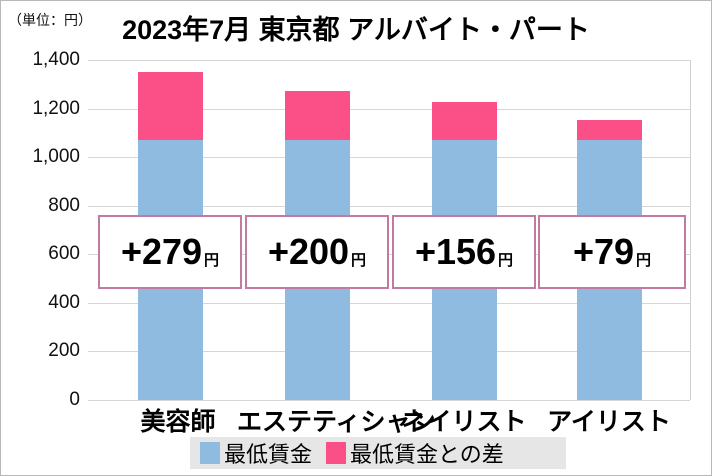  I want to click on x-category-label: ネイリスト, so click(464, 422).